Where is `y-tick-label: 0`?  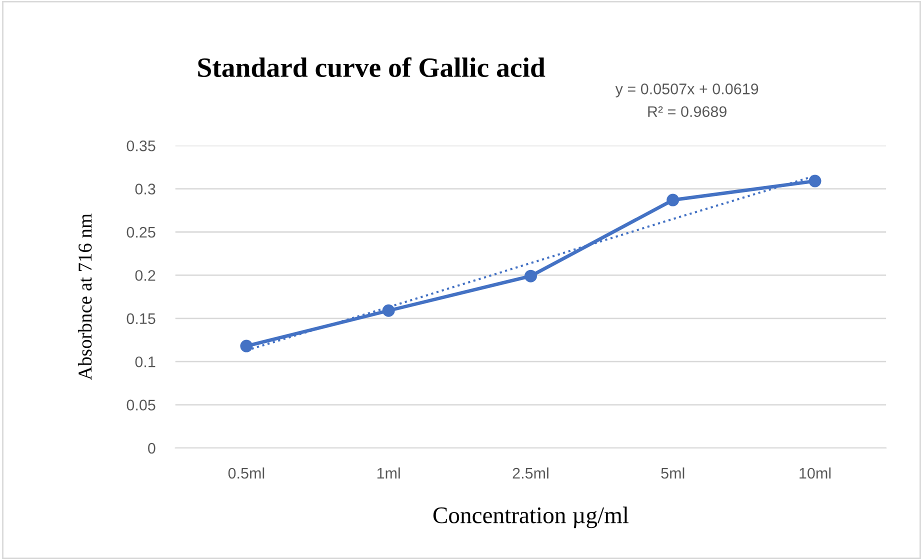
y-tick-label: 0 is located at coordinates (152, 448).